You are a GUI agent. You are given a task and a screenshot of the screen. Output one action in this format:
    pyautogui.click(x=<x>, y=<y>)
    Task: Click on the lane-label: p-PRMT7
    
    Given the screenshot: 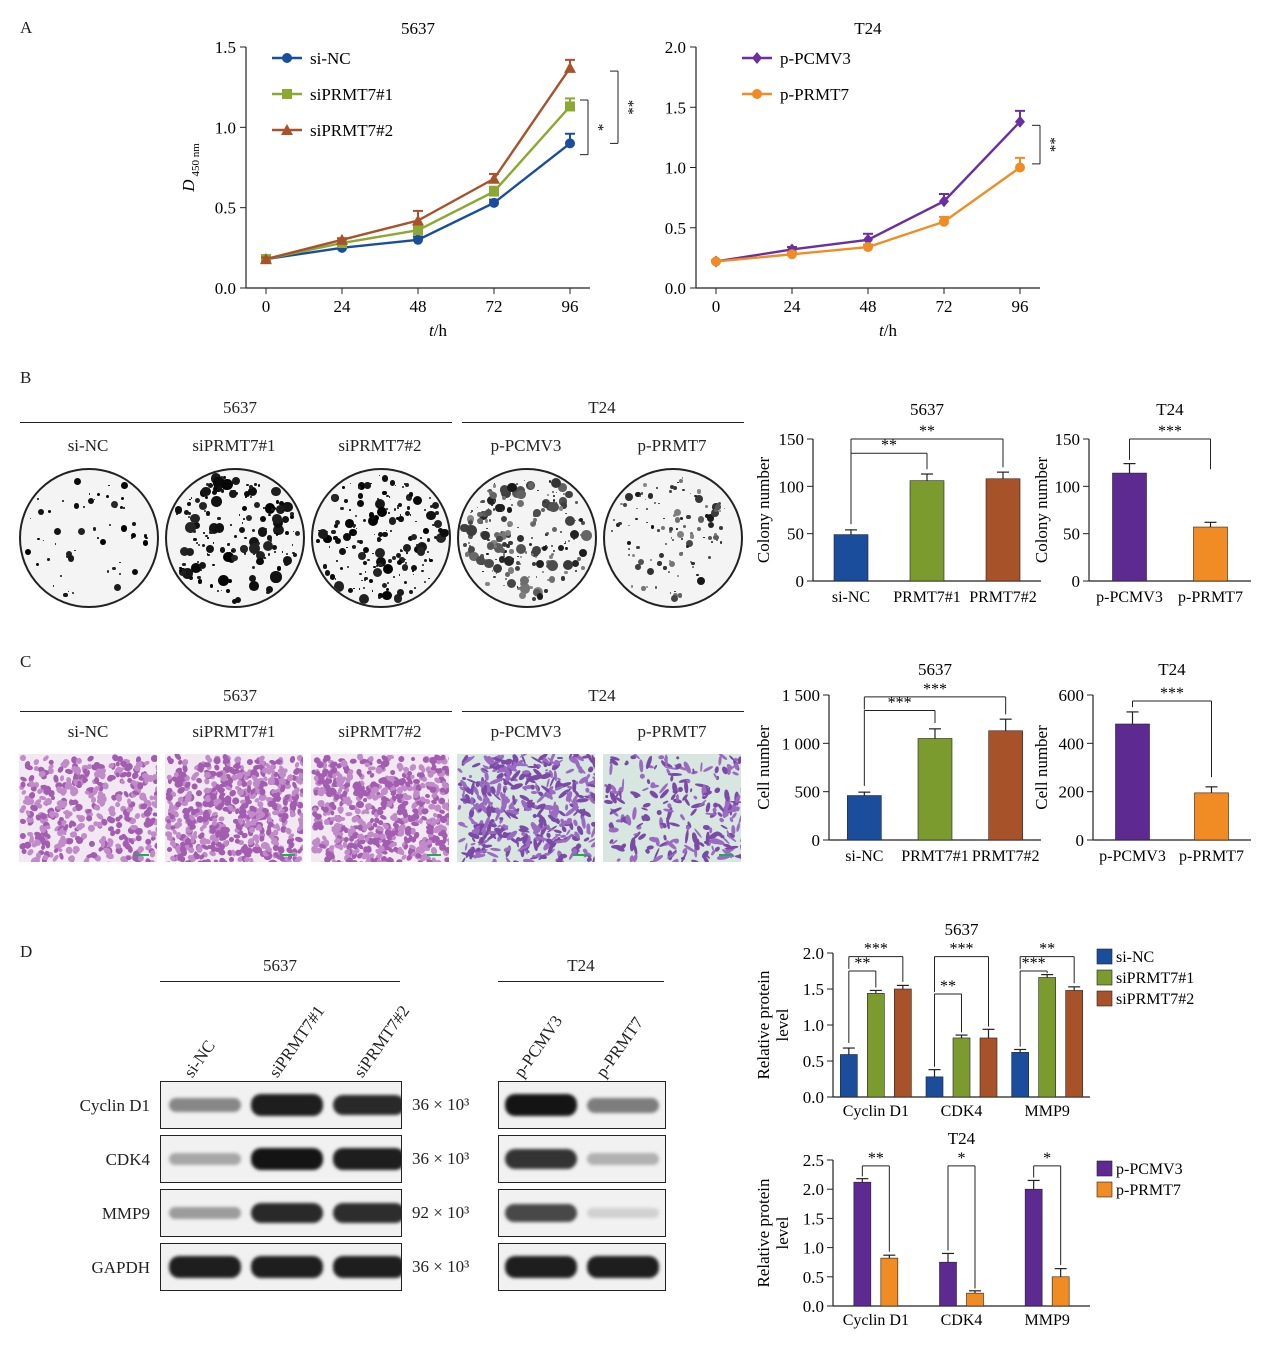 What is the action you would take?
    pyautogui.click(x=620, y=1047)
    